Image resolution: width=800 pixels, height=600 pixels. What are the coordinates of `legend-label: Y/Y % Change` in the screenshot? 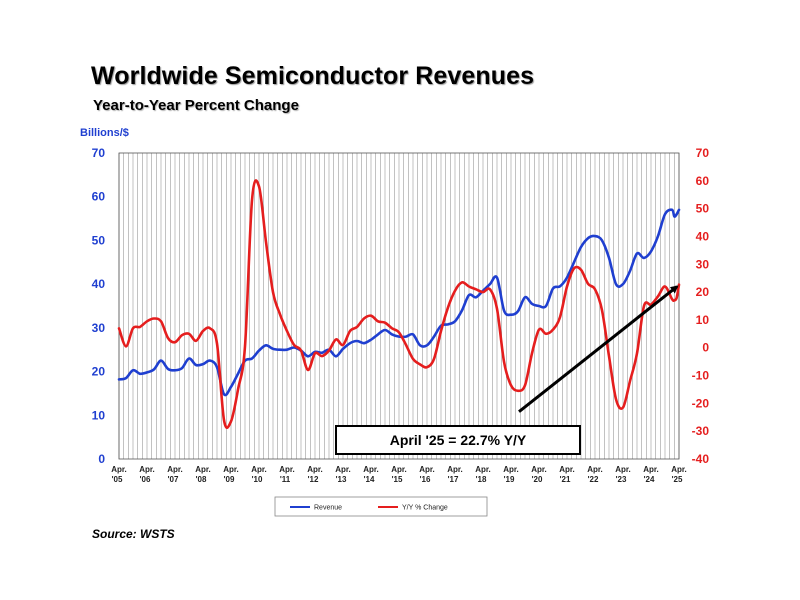 It's located at (425, 508).